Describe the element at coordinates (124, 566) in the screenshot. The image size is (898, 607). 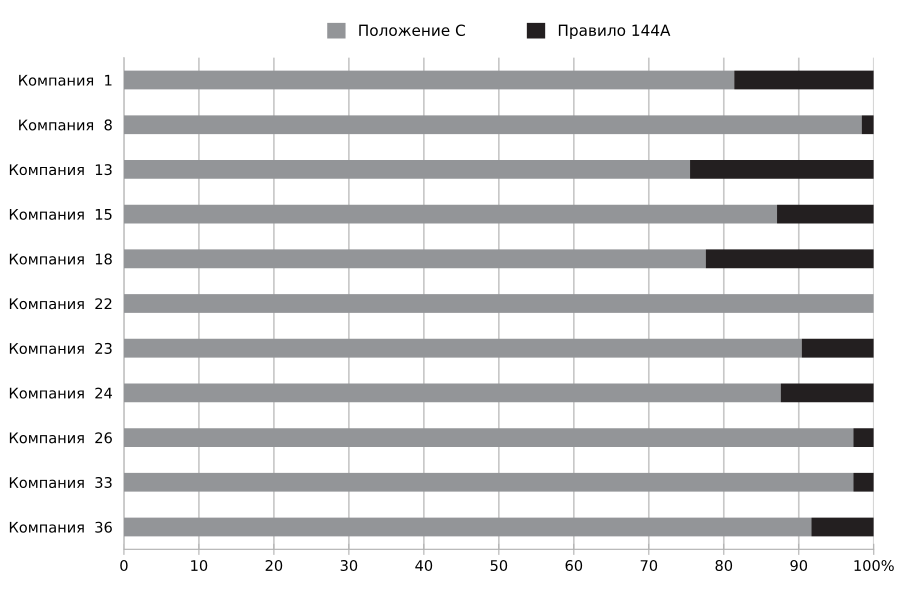
I see `x-tick-label: 0` at that location.